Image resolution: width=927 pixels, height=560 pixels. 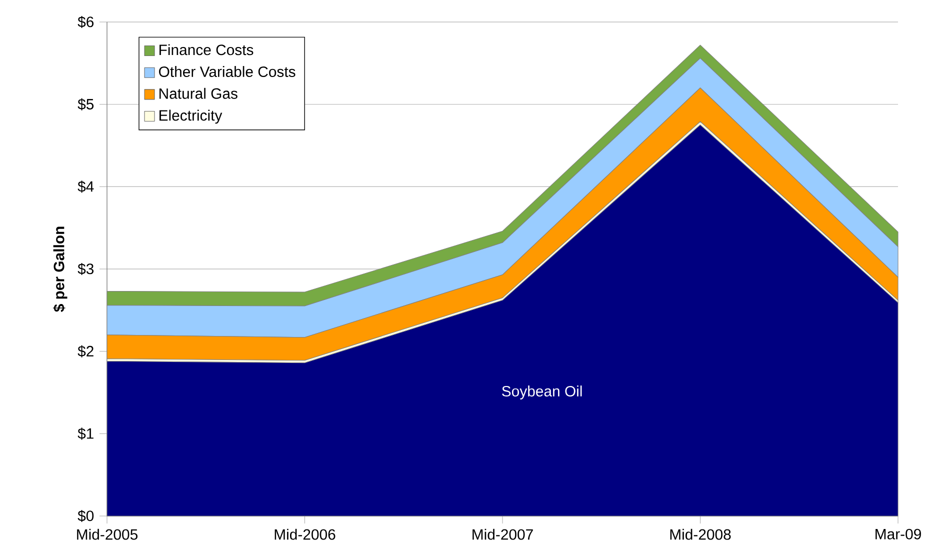 I want to click on y-tick-label: $3, so click(x=86, y=269).